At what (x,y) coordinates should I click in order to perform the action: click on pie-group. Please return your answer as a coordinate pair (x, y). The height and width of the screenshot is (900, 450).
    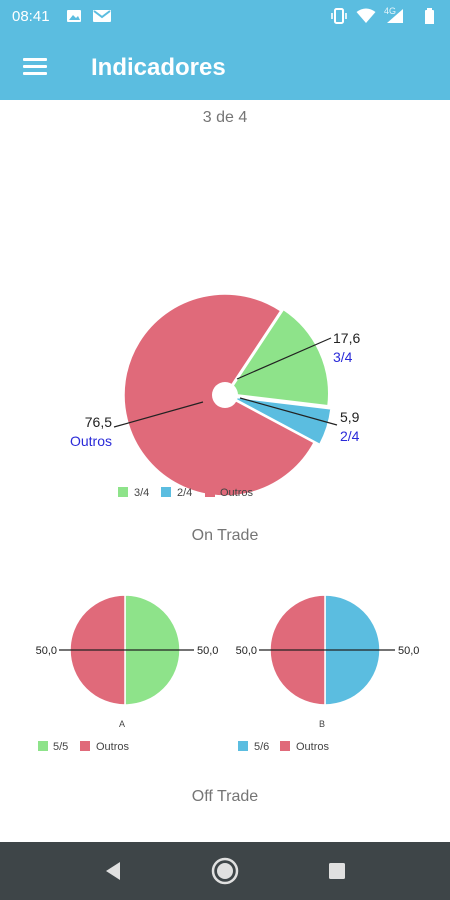
    Looking at the image, I should click on (227, 395).